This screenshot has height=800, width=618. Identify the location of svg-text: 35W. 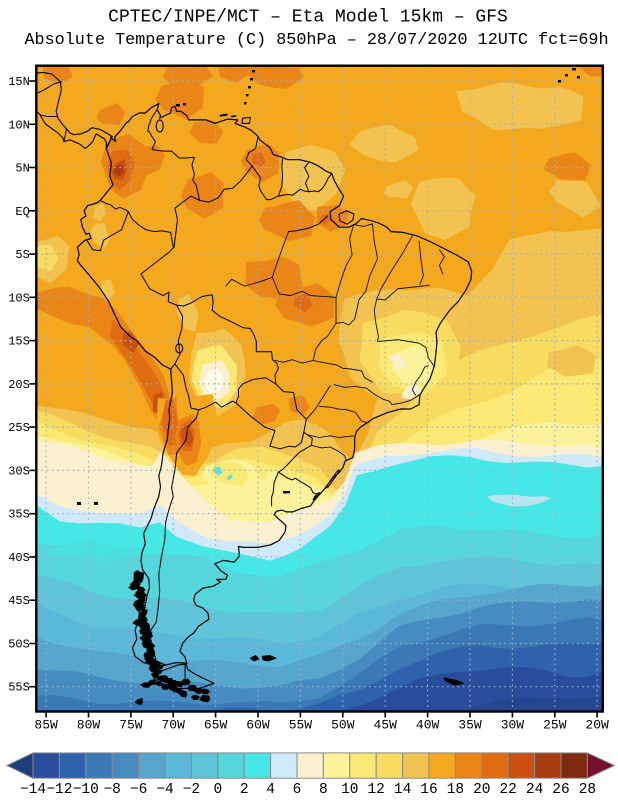
(470, 725).